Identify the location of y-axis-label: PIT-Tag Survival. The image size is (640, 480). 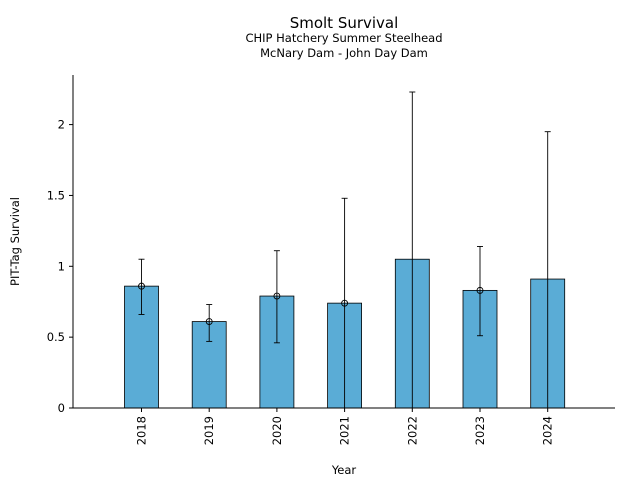
(15, 241).